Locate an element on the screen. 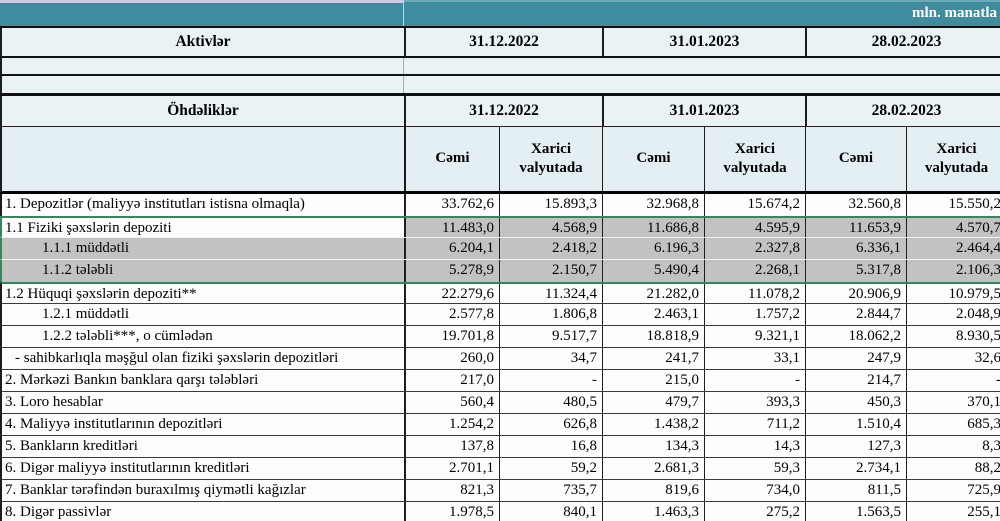  value-cell: 1.254,2 is located at coordinates (451, 424).